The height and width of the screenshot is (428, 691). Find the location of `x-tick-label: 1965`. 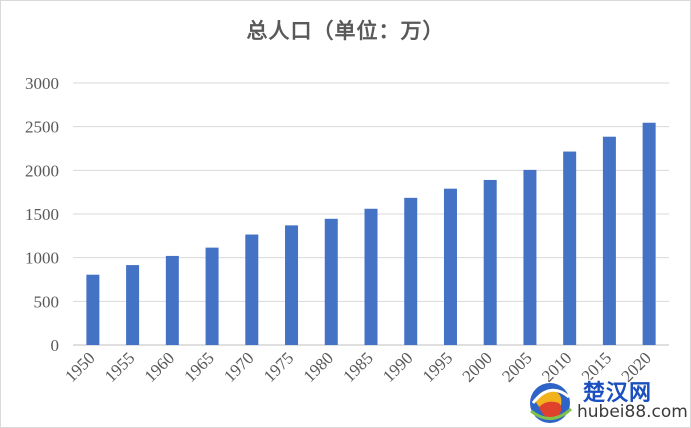

x-tick-label: 1965 is located at coordinates (198, 366).